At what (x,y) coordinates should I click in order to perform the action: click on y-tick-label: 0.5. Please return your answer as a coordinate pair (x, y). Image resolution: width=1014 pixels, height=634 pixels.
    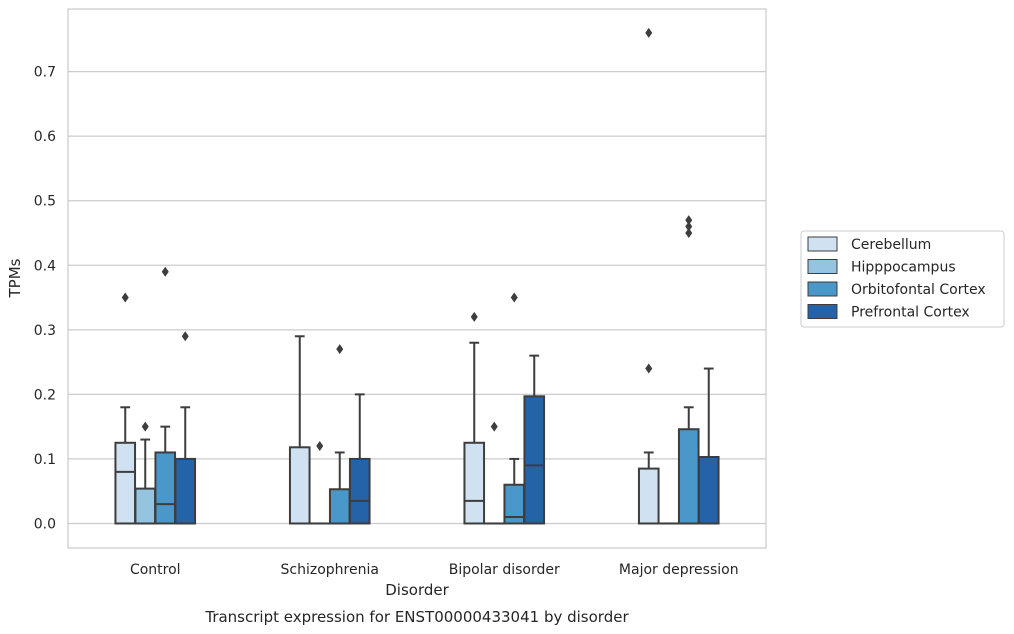
    Looking at the image, I should click on (45, 202).